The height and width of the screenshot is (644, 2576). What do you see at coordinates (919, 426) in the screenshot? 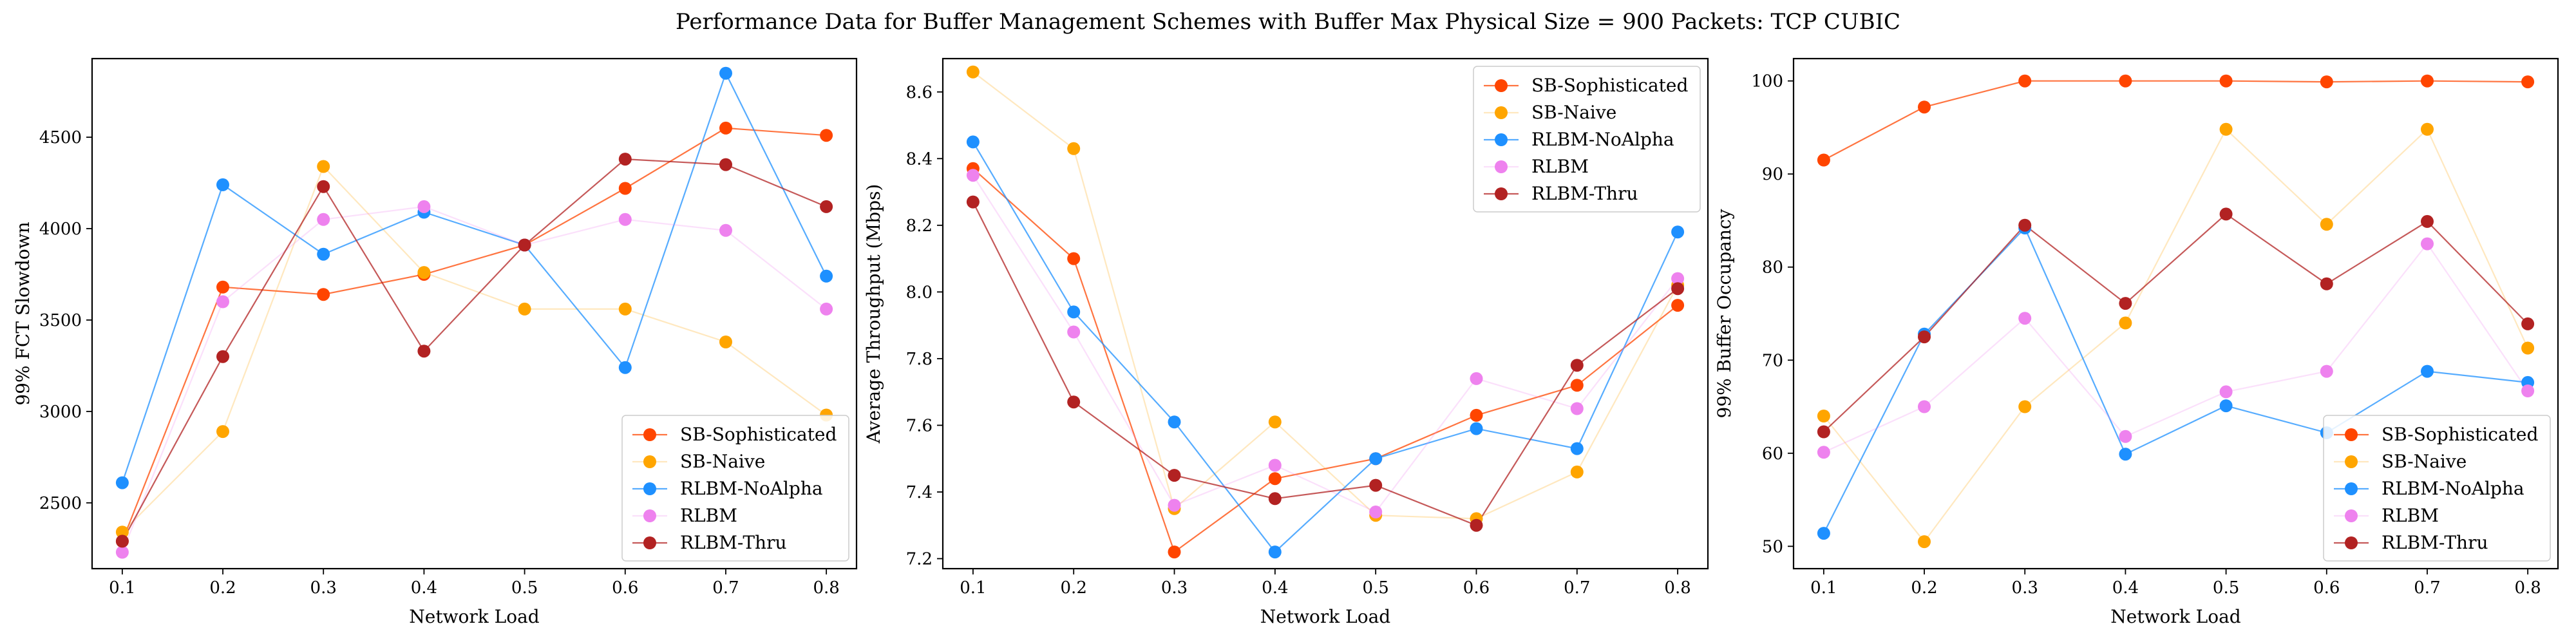
I see `y-tick-label: 7.6` at bounding box center [919, 426].